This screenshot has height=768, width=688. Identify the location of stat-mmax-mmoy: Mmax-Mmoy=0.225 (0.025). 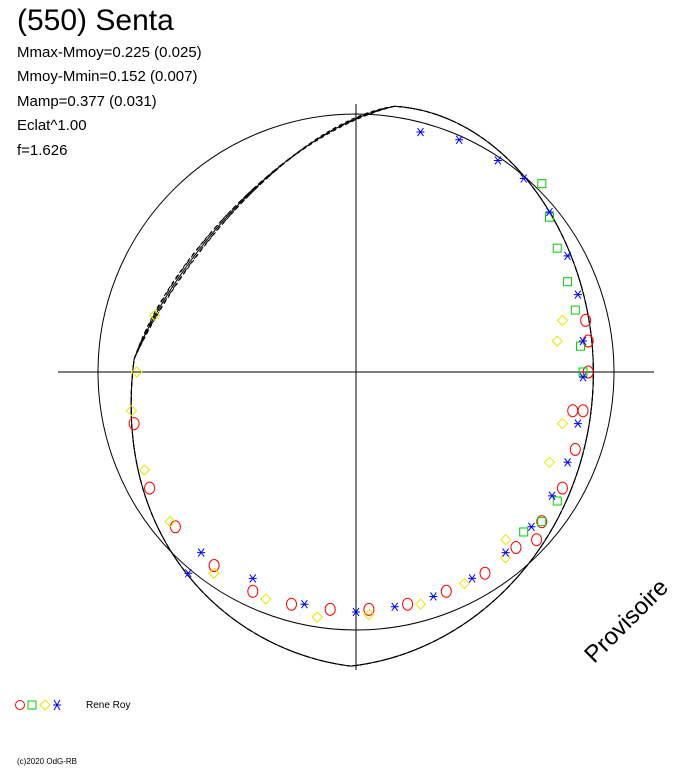
(109, 52).